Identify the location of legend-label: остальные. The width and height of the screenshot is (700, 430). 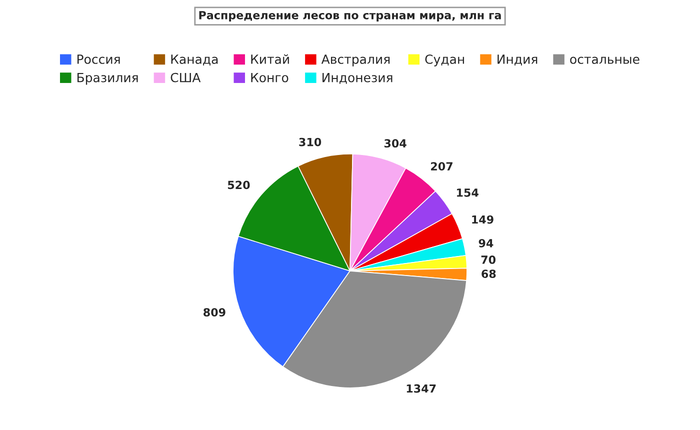
(605, 60).